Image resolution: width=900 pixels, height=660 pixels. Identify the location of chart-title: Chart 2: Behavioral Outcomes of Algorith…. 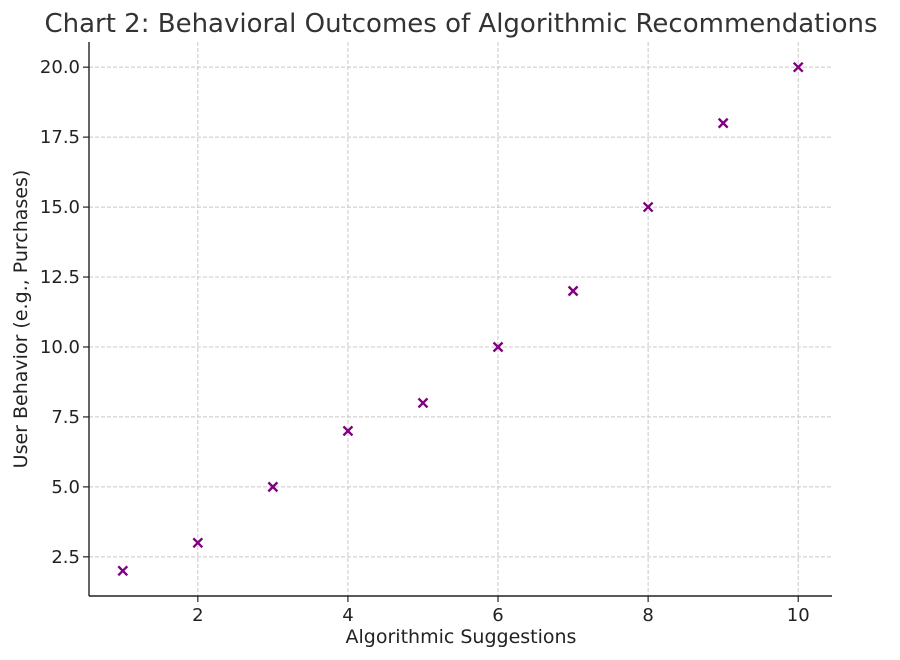
(460, 24).